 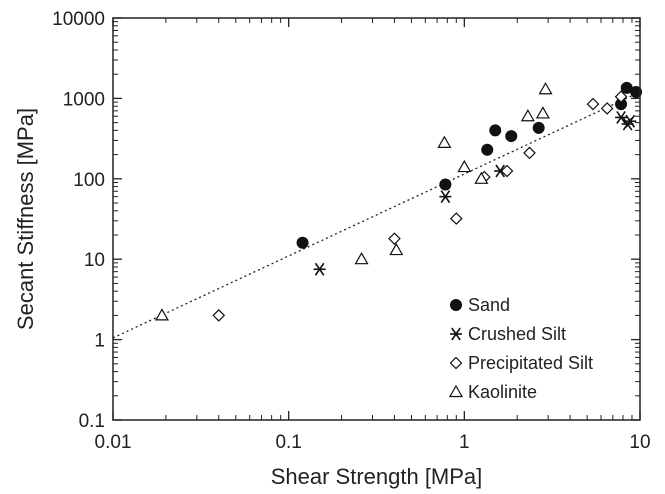 I want to click on legend-label-precipitated-silt: Precipitated Silt, so click(x=530, y=363).